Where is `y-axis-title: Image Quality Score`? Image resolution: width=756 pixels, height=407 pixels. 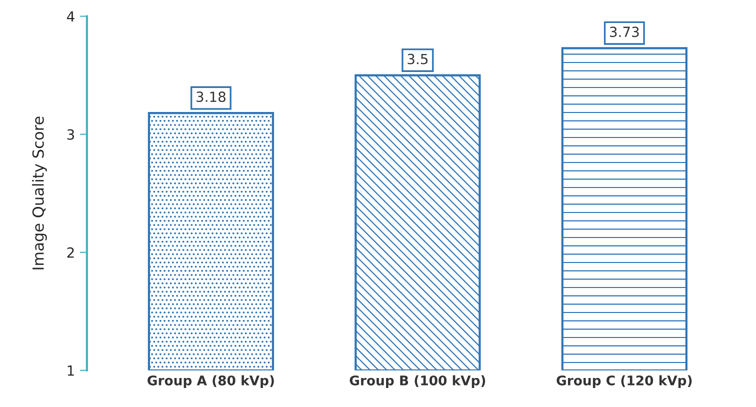
y-axis-title: Image Quality Score is located at coordinates (39, 193).